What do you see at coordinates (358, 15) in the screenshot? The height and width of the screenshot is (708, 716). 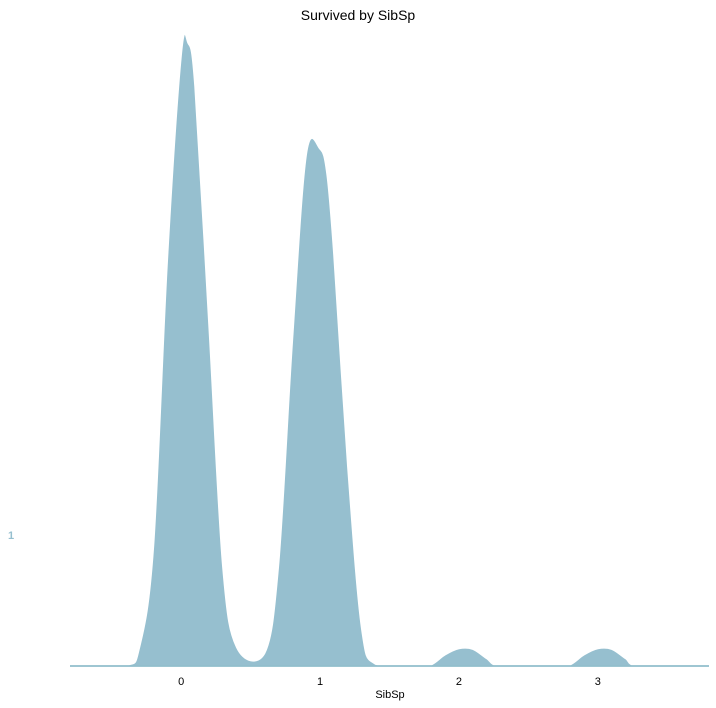 I see `chart-title: Survived by SibSp` at bounding box center [358, 15].